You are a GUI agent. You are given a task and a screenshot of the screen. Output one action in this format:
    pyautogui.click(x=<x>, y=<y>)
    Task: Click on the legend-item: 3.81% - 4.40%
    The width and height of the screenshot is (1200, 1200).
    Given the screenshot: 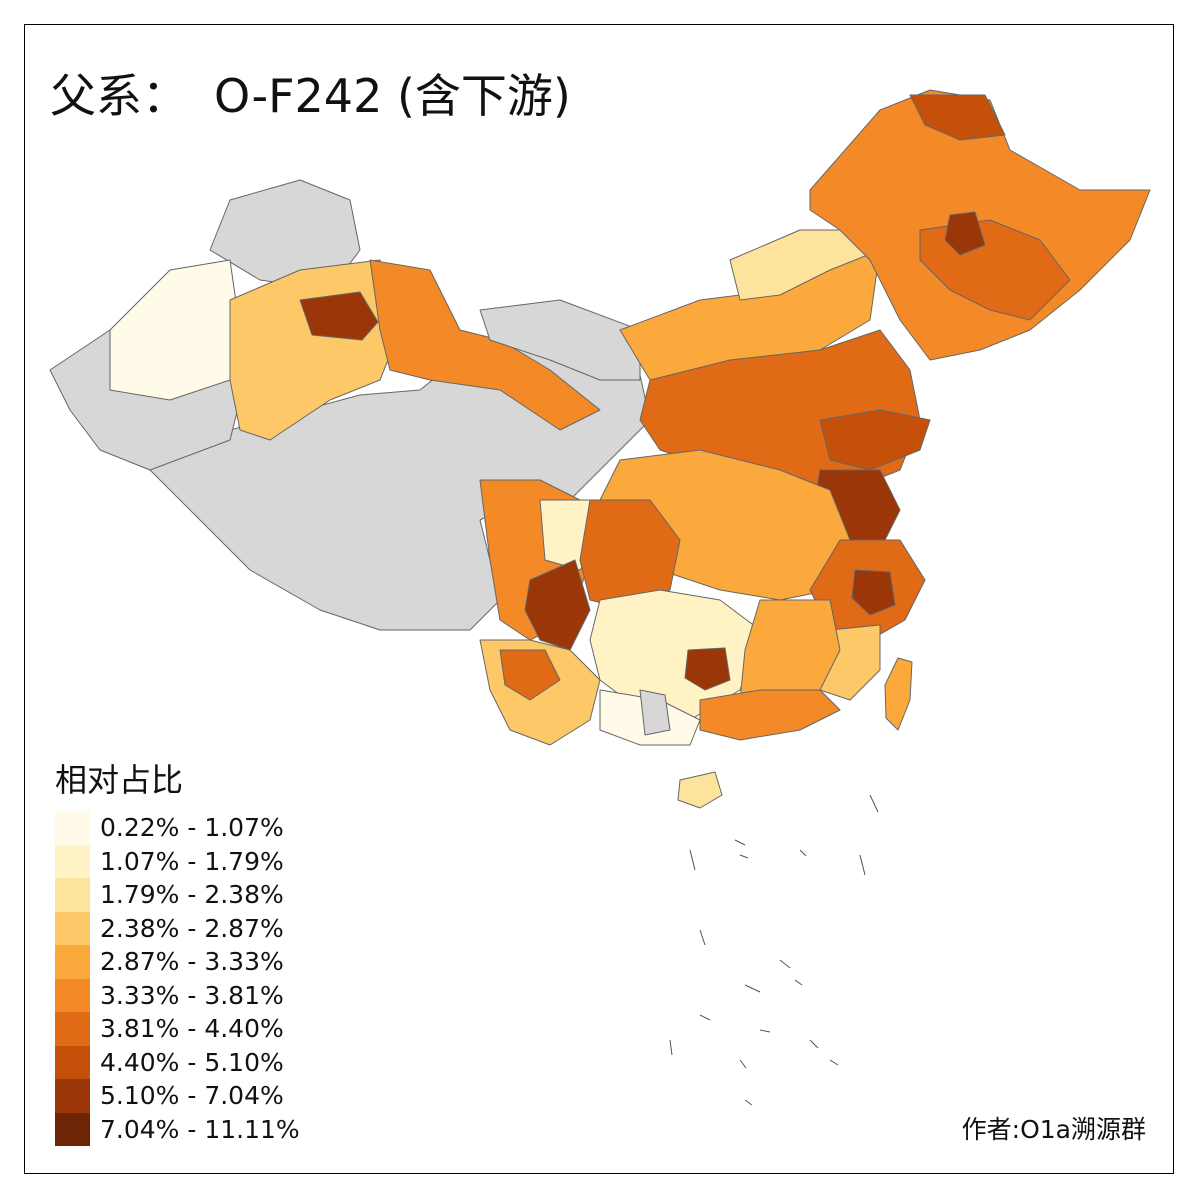 What is the action you would take?
    pyautogui.click(x=177, y=1029)
    